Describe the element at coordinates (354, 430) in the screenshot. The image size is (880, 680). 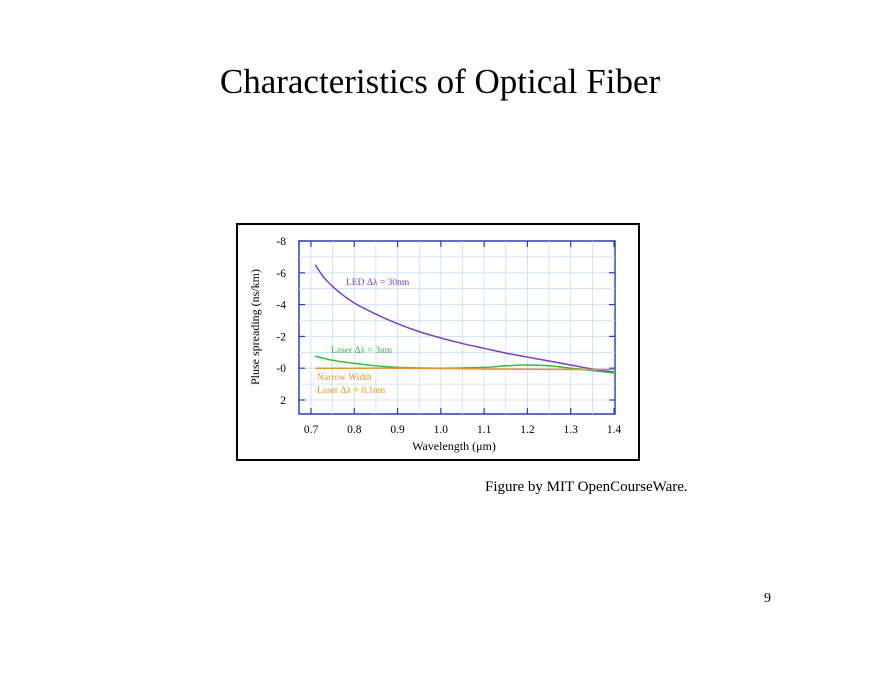
I see `x-tick-label: 0.8` at that location.